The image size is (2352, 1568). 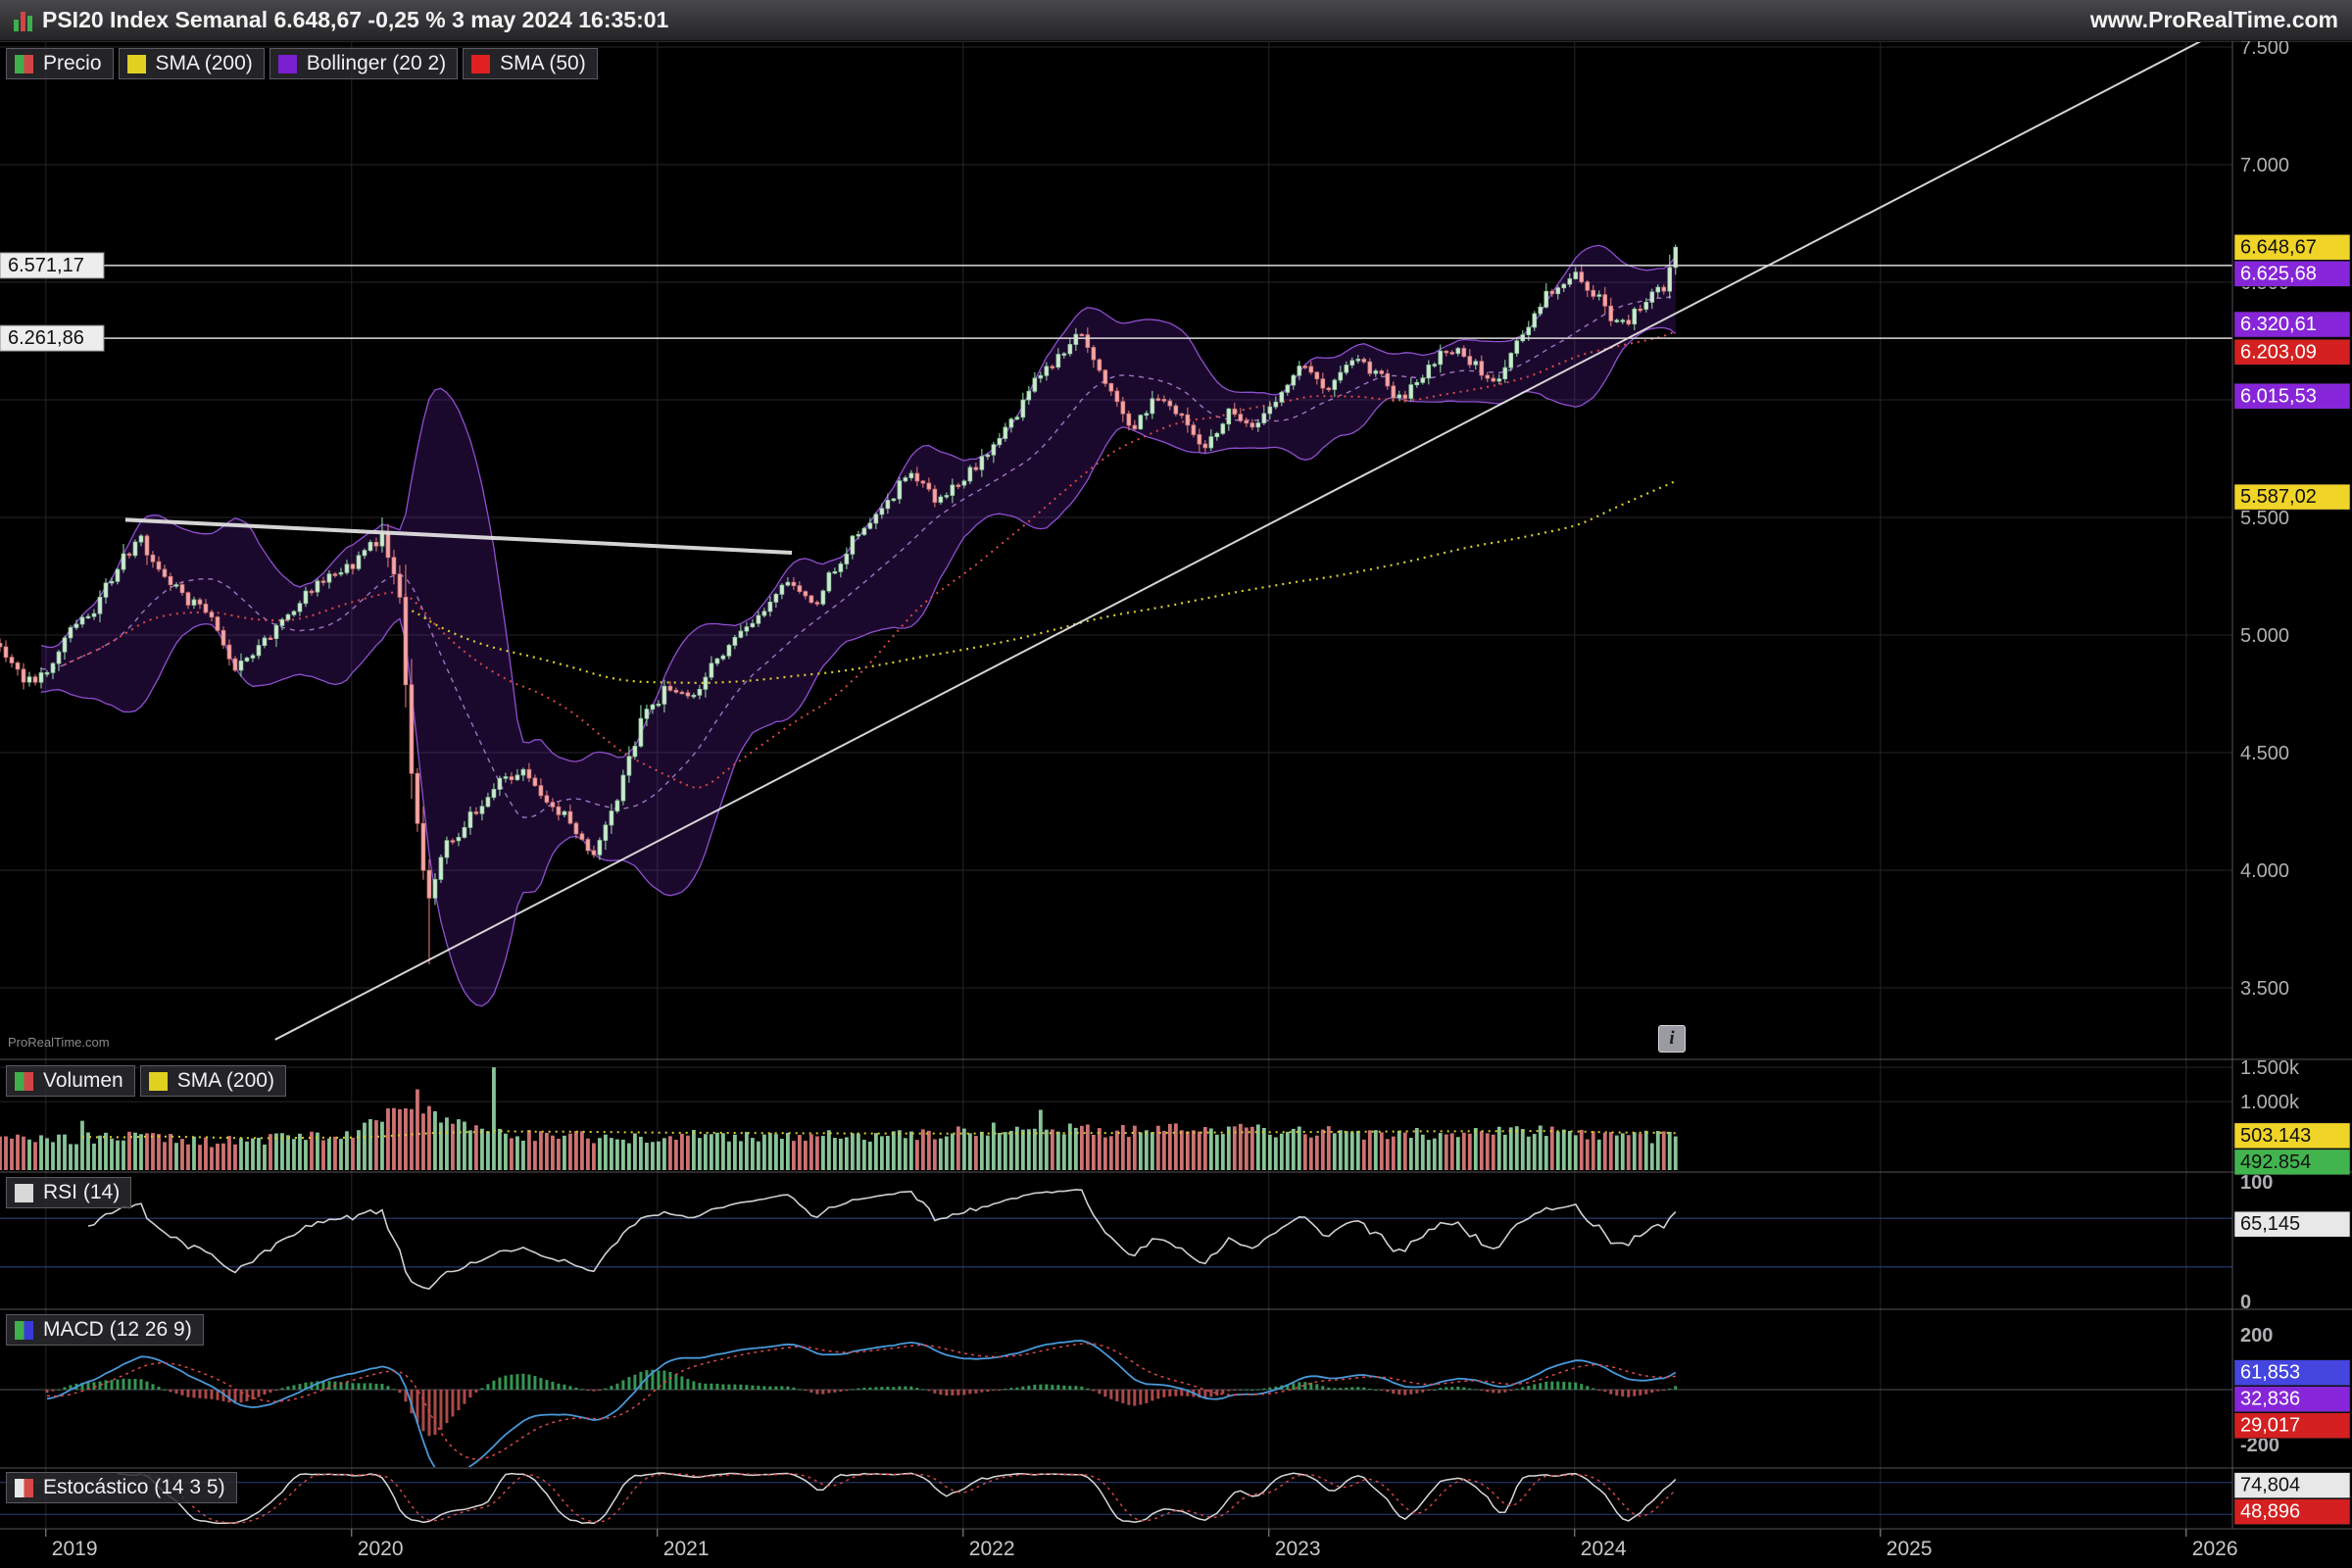 I want to click on site-link: www.ProRealTime.com, so click(x=2213, y=19).